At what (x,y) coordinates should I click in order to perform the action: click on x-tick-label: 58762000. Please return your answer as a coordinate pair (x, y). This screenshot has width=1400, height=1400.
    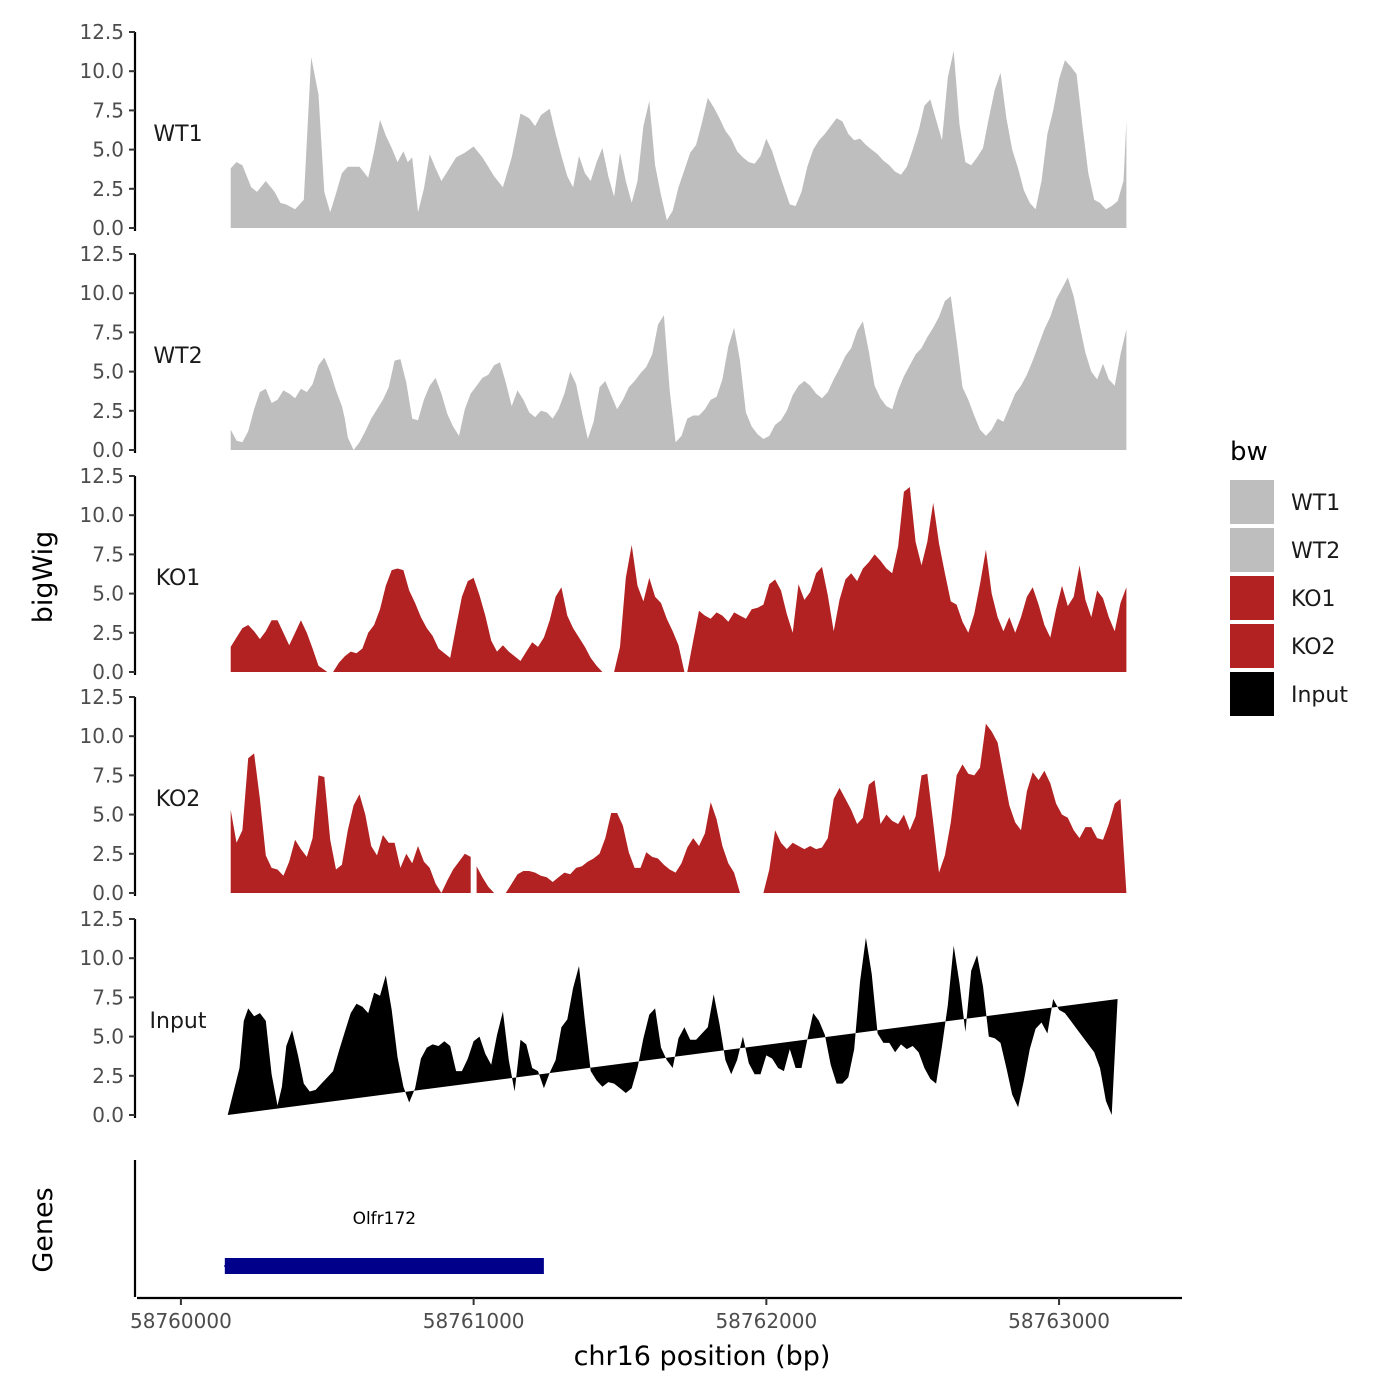
    Looking at the image, I should click on (766, 1321).